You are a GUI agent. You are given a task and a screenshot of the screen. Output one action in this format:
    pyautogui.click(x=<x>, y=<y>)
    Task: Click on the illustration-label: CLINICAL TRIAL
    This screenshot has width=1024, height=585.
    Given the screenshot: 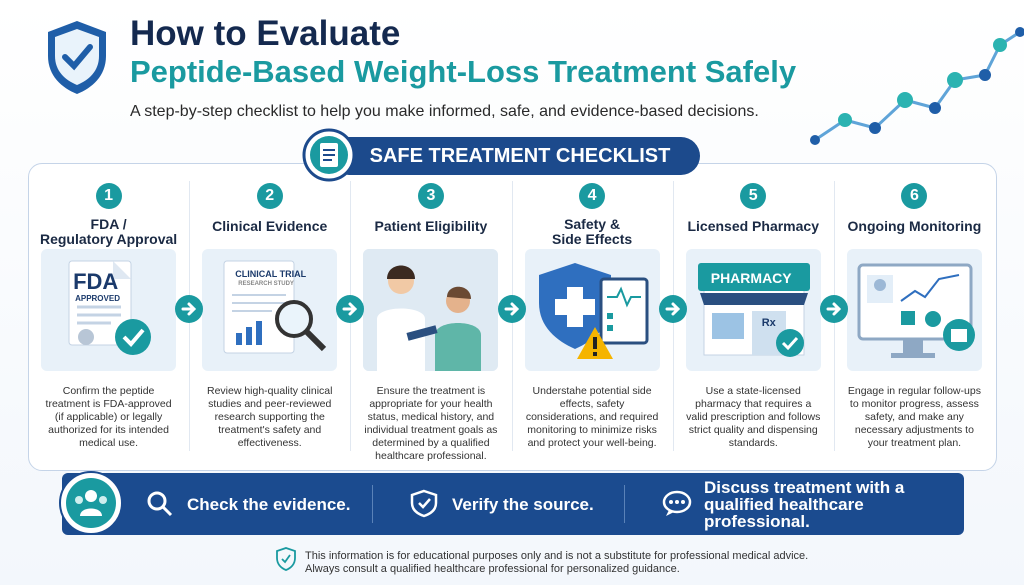 What is the action you would take?
    pyautogui.click(x=271, y=274)
    